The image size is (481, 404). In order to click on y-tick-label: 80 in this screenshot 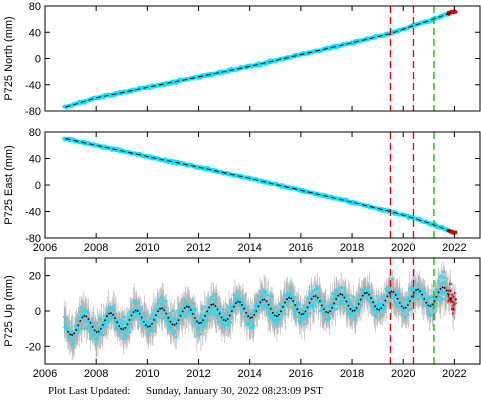, I will do `click(35, 133)`.